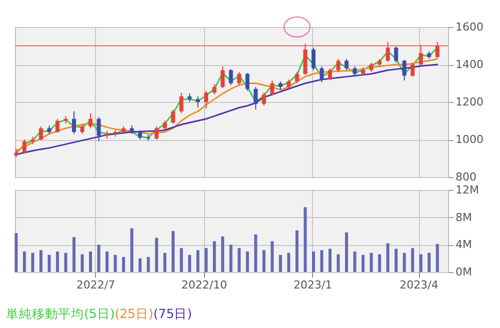 The height and width of the screenshot is (328, 500). I want to click on x-tick-label: 2022/10, so click(204, 285).